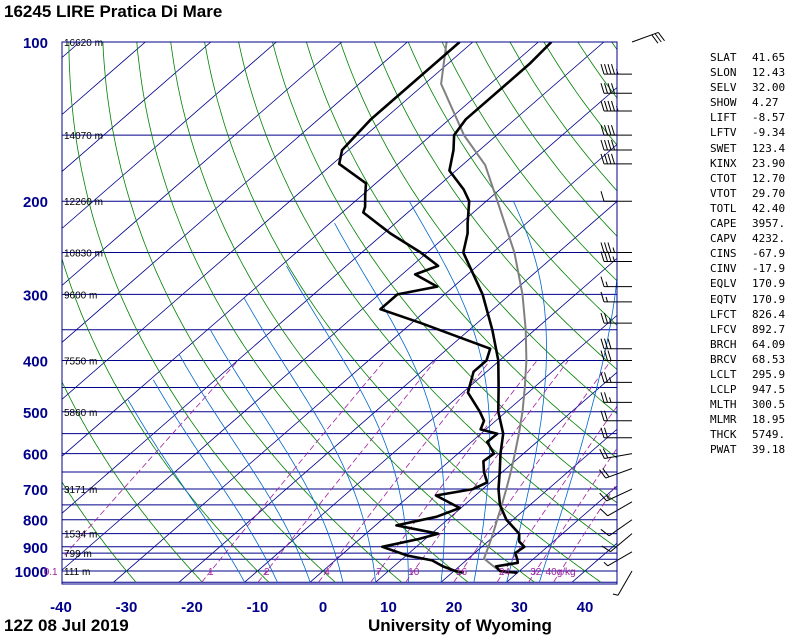 The image size is (800, 640). Describe the element at coordinates (769, 359) in the screenshot. I see `index-value: 68.53` at that location.